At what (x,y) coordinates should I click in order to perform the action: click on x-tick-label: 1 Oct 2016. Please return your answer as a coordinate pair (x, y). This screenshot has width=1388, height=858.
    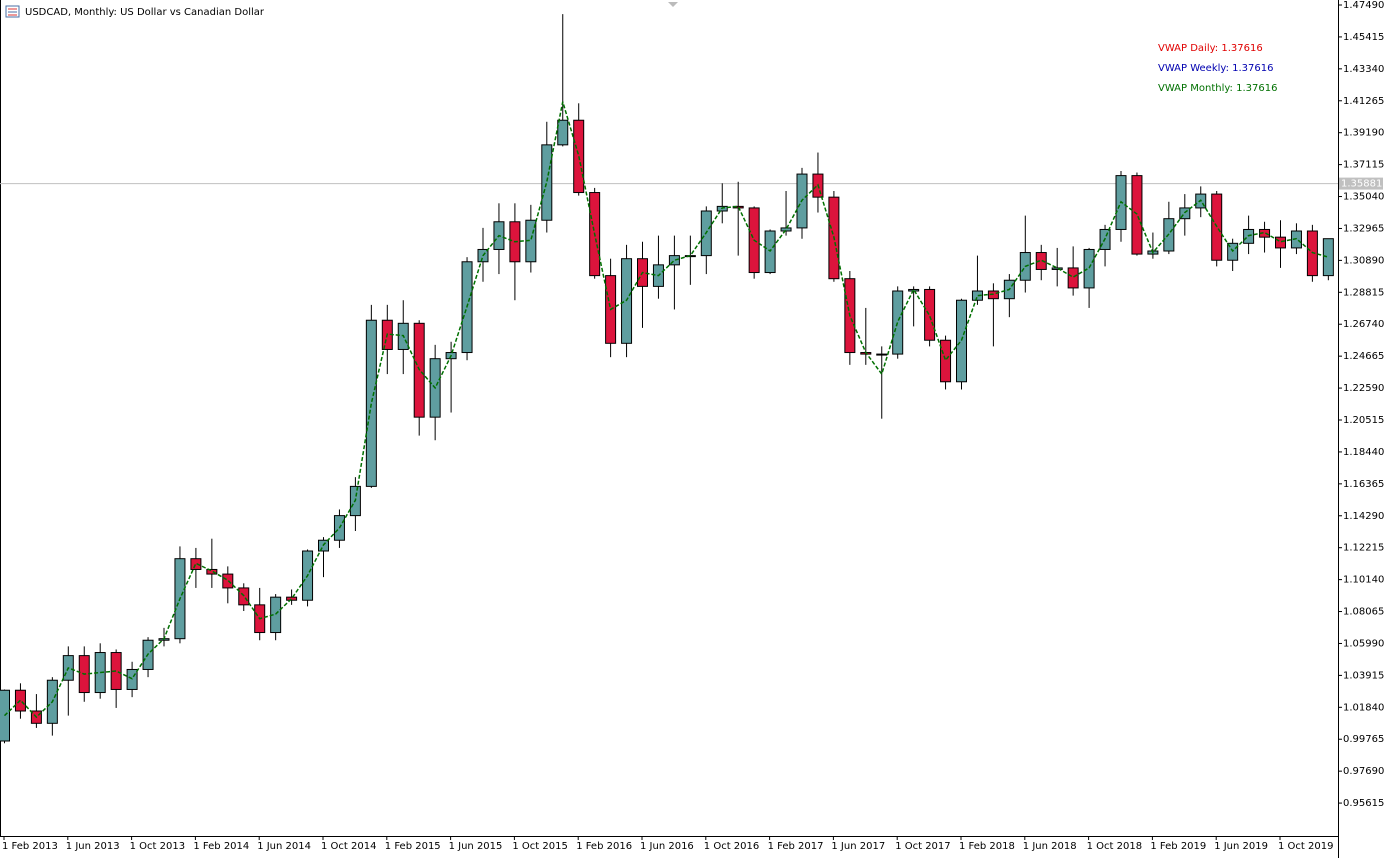
    Looking at the image, I should click on (731, 846).